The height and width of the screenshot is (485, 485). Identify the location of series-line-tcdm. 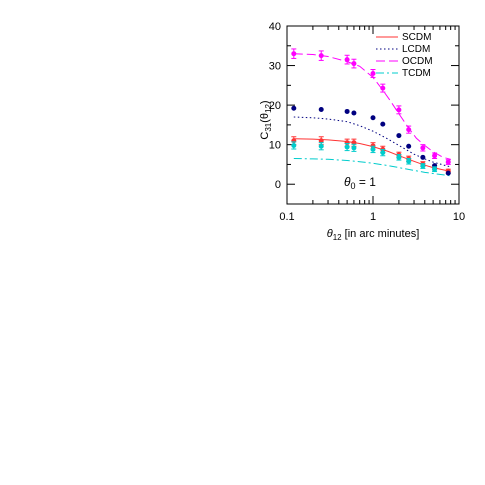
(372, 167).